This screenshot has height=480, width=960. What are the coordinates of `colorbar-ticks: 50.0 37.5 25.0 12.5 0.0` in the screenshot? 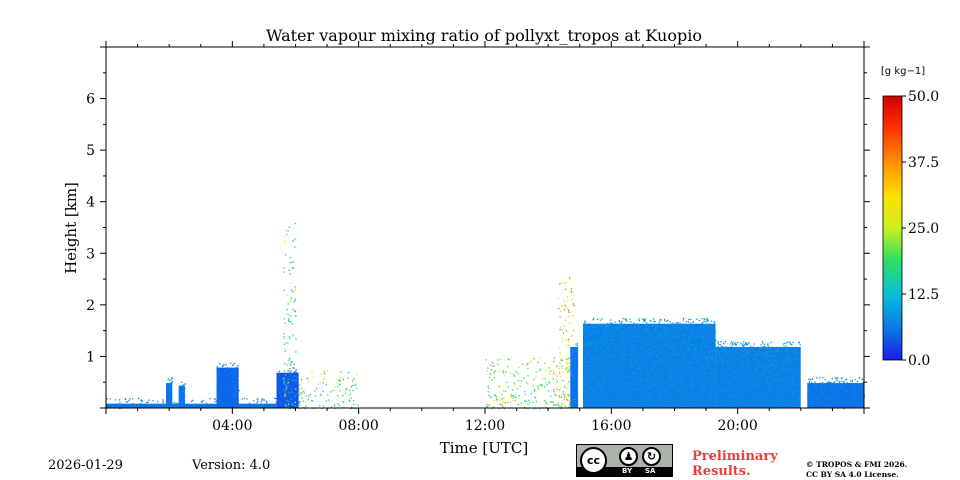 It's located at (920, 229).